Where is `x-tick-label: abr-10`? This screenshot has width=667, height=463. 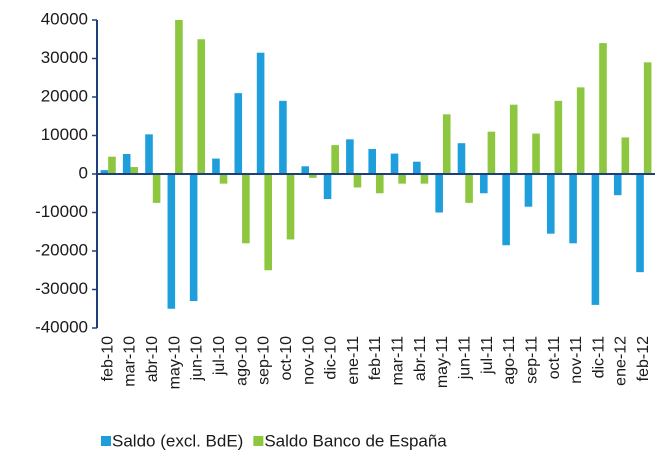 x-tick-label: abr-10 is located at coordinates (152, 359).